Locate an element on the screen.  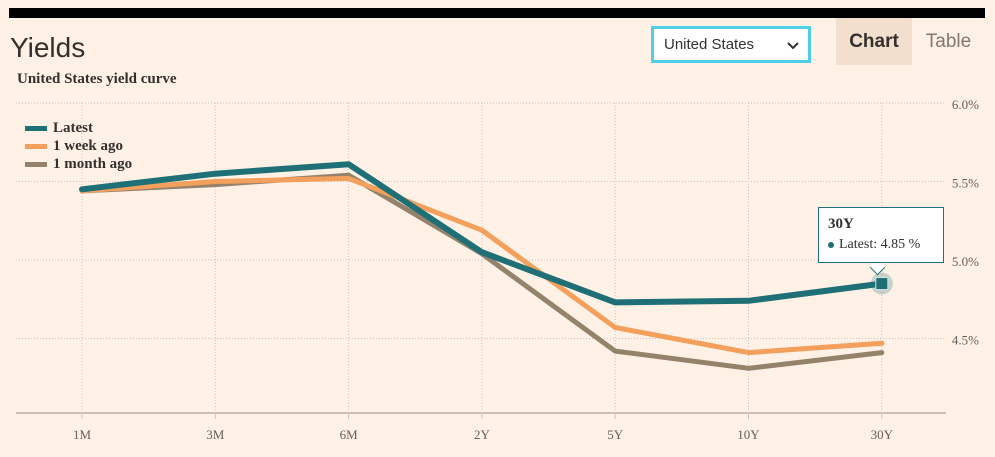
tab-table: Table is located at coordinates (948, 41).